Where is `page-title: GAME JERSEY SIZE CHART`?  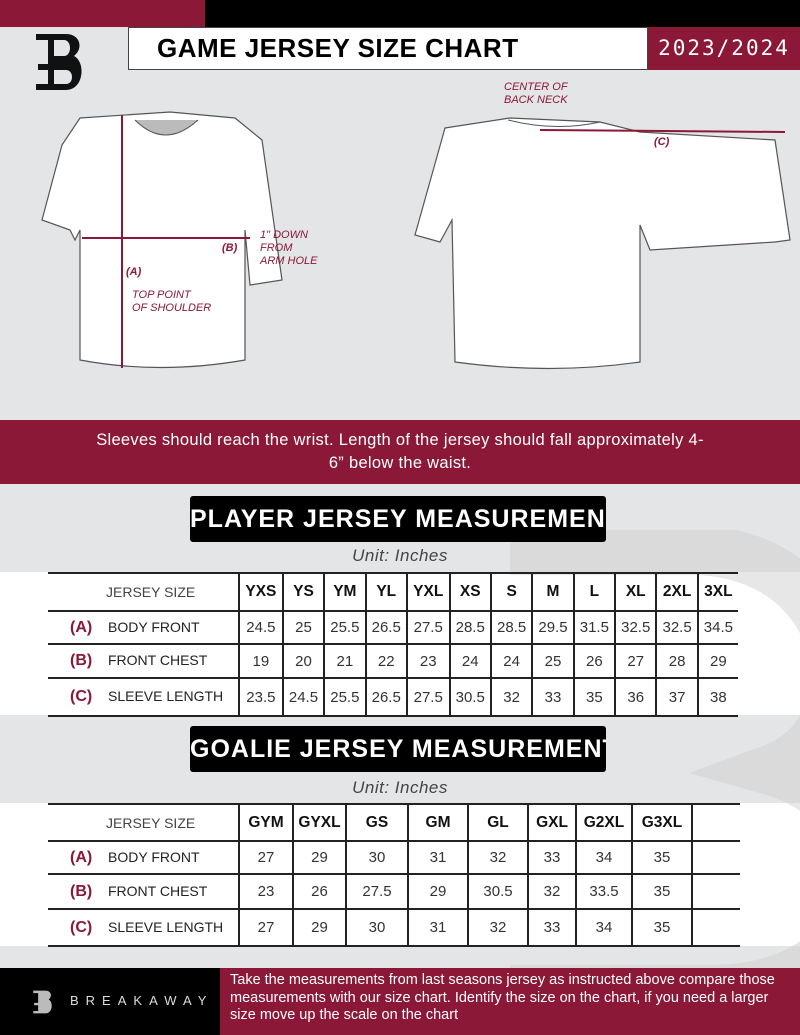
page-title: GAME JERSEY SIZE CHART is located at coordinates (388, 48).